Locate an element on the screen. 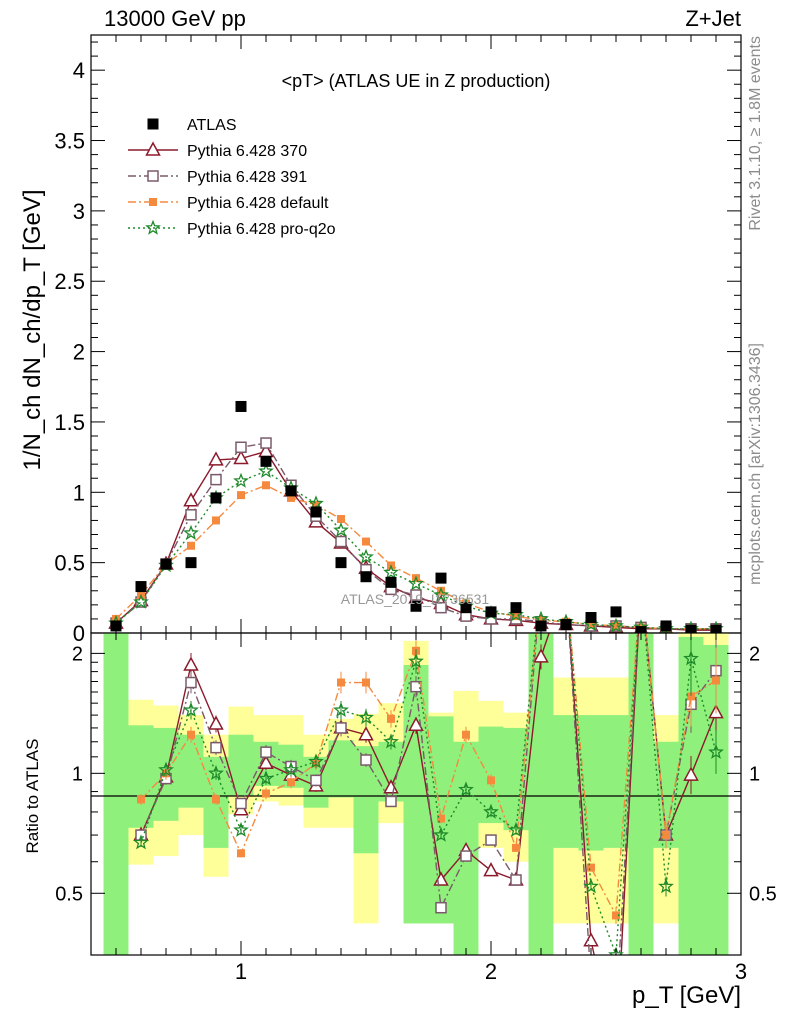 This screenshot has height=1024, width=786. collision-energy-label: 13000 GeV pp is located at coordinates (175, 18).